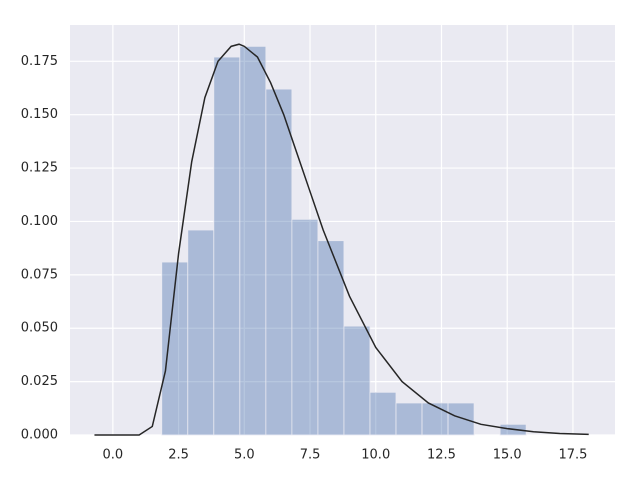 The width and height of the screenshot is (640, 480). What do you see at coordinates (39, 114) in the screenshot?
I see `y-tick-label: 0.150` at bounding box center [39, 114].